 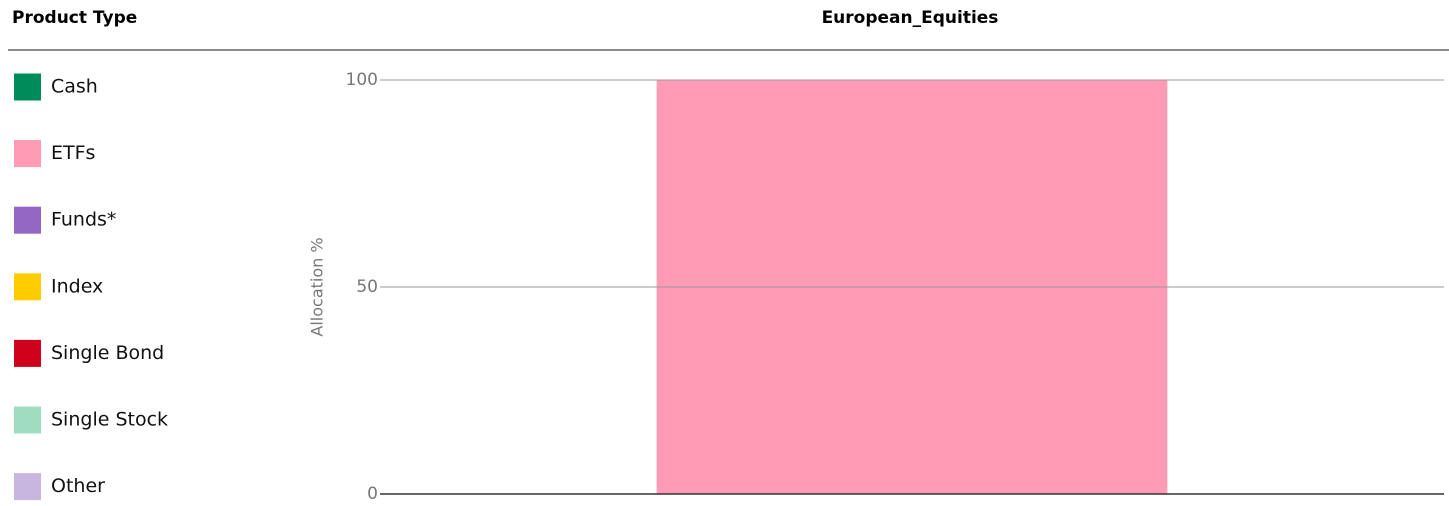 What do you see at coordinates (362, 80) in the screenshot?
I see `y-tick-label: 100` at bounding box center [362, 80].